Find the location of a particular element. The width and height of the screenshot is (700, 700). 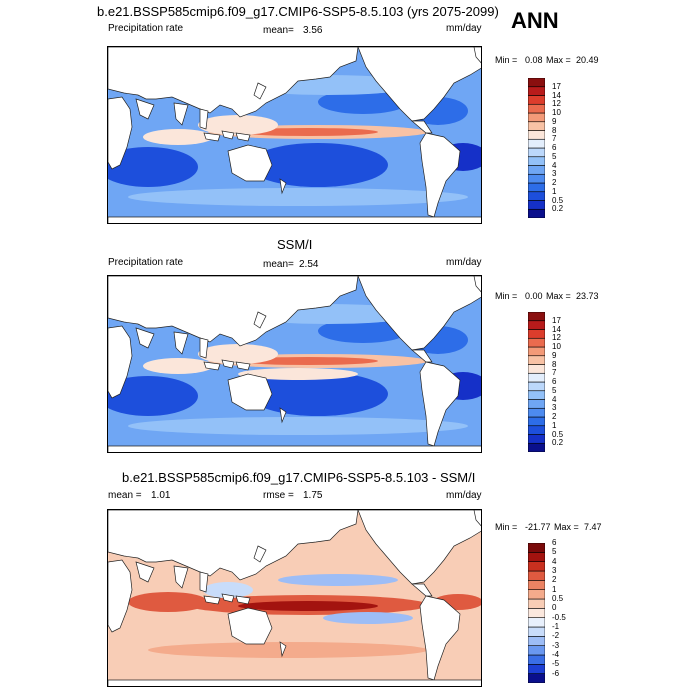

negative-bias-south is located at coordinates (368, 618).